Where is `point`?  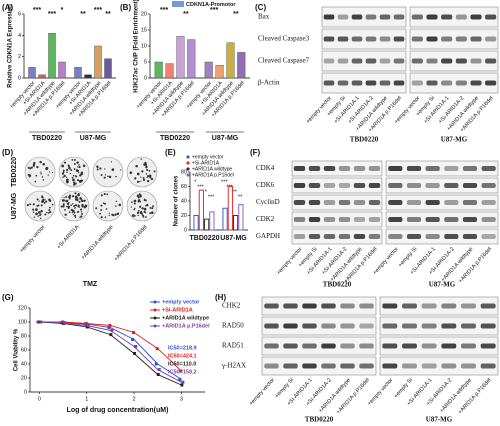
point is located at coordinates (136, 346).